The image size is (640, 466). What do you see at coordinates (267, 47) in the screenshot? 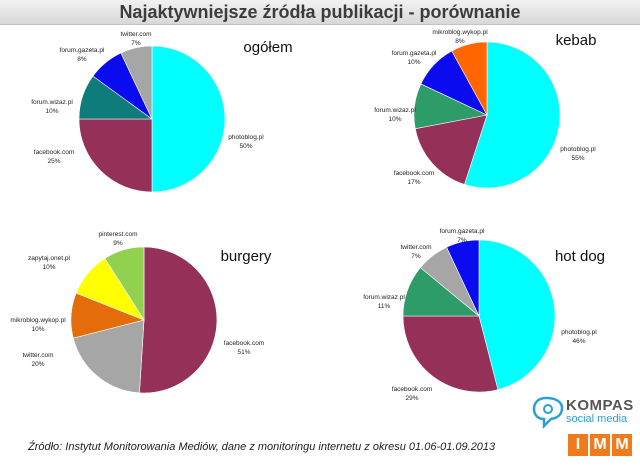
I see `chart-title: ogółem` at bounding box center [267, 47].